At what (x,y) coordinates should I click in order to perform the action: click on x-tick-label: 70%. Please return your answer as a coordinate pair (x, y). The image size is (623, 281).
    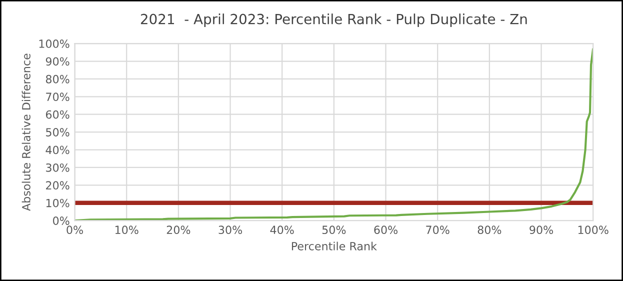
    Looking at the image, I should click on (438, 230).